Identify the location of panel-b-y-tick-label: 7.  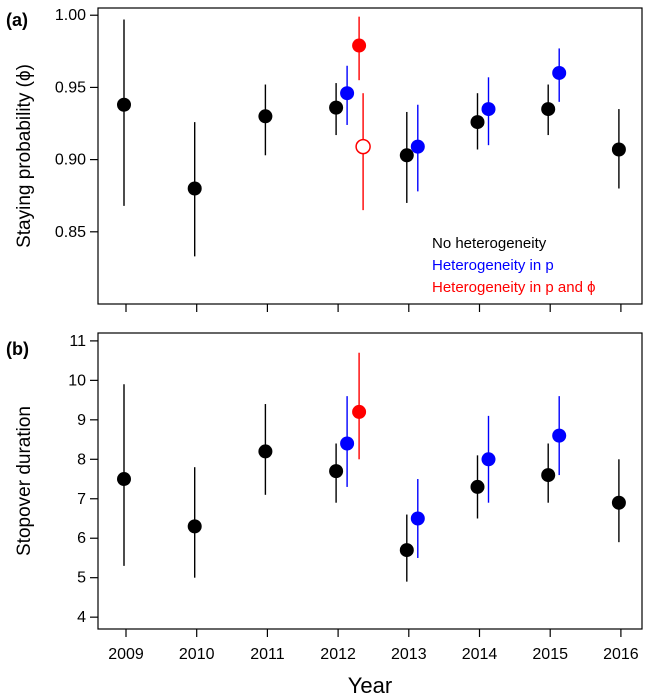
(81, 499).